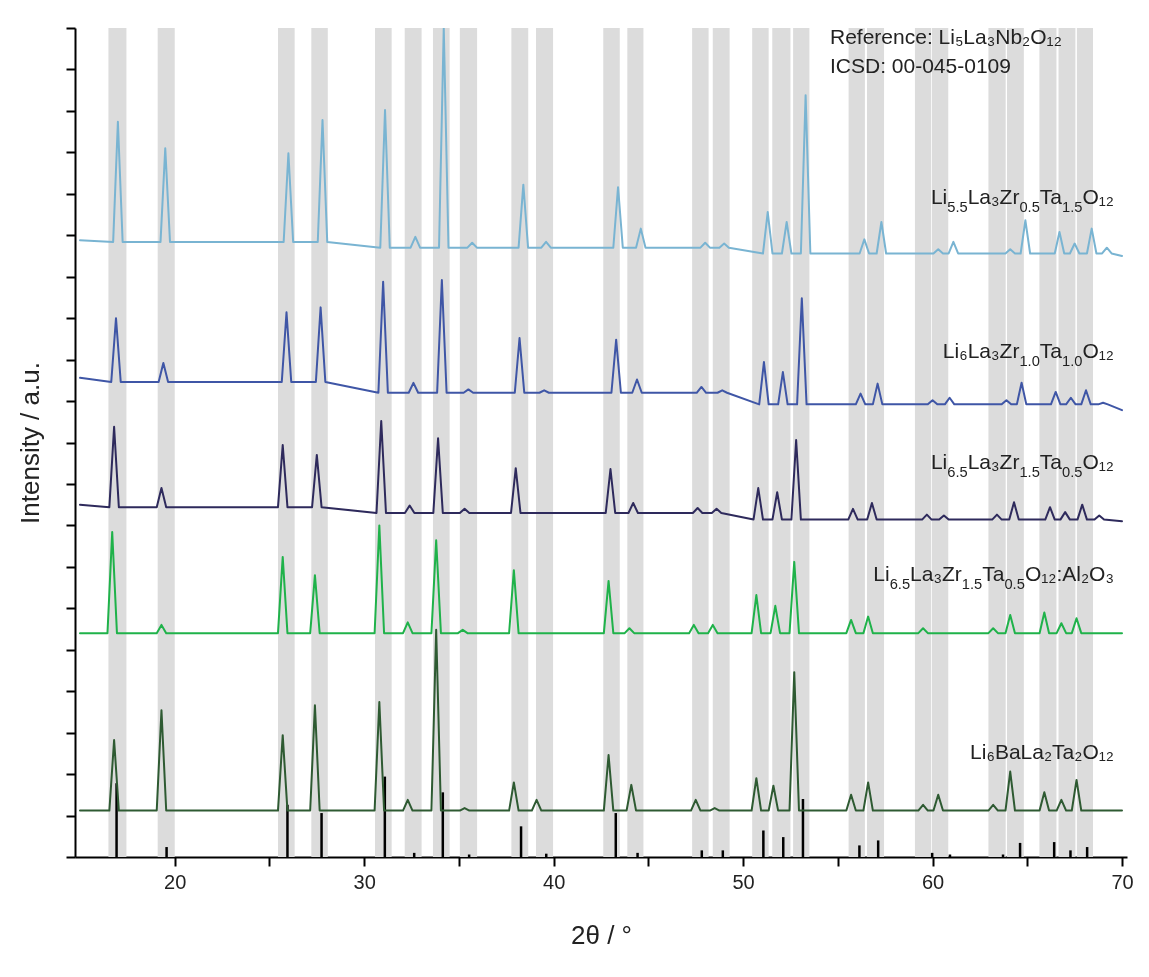  What do you see at coordinates (1122, 881) in the screenshot?
I see `x-tick-label: 70` at bounding box center [1122, 881].